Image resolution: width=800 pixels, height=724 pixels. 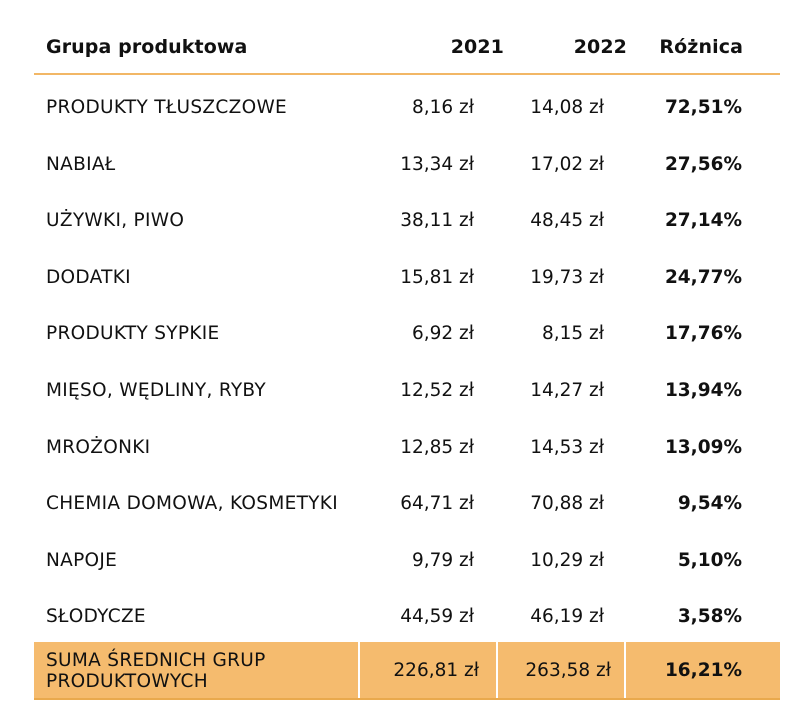 What do you see at coordinates (437, 390) in the screenshot?
I see `price-2021: 12,52 zł` at bounding box center [437, 390].